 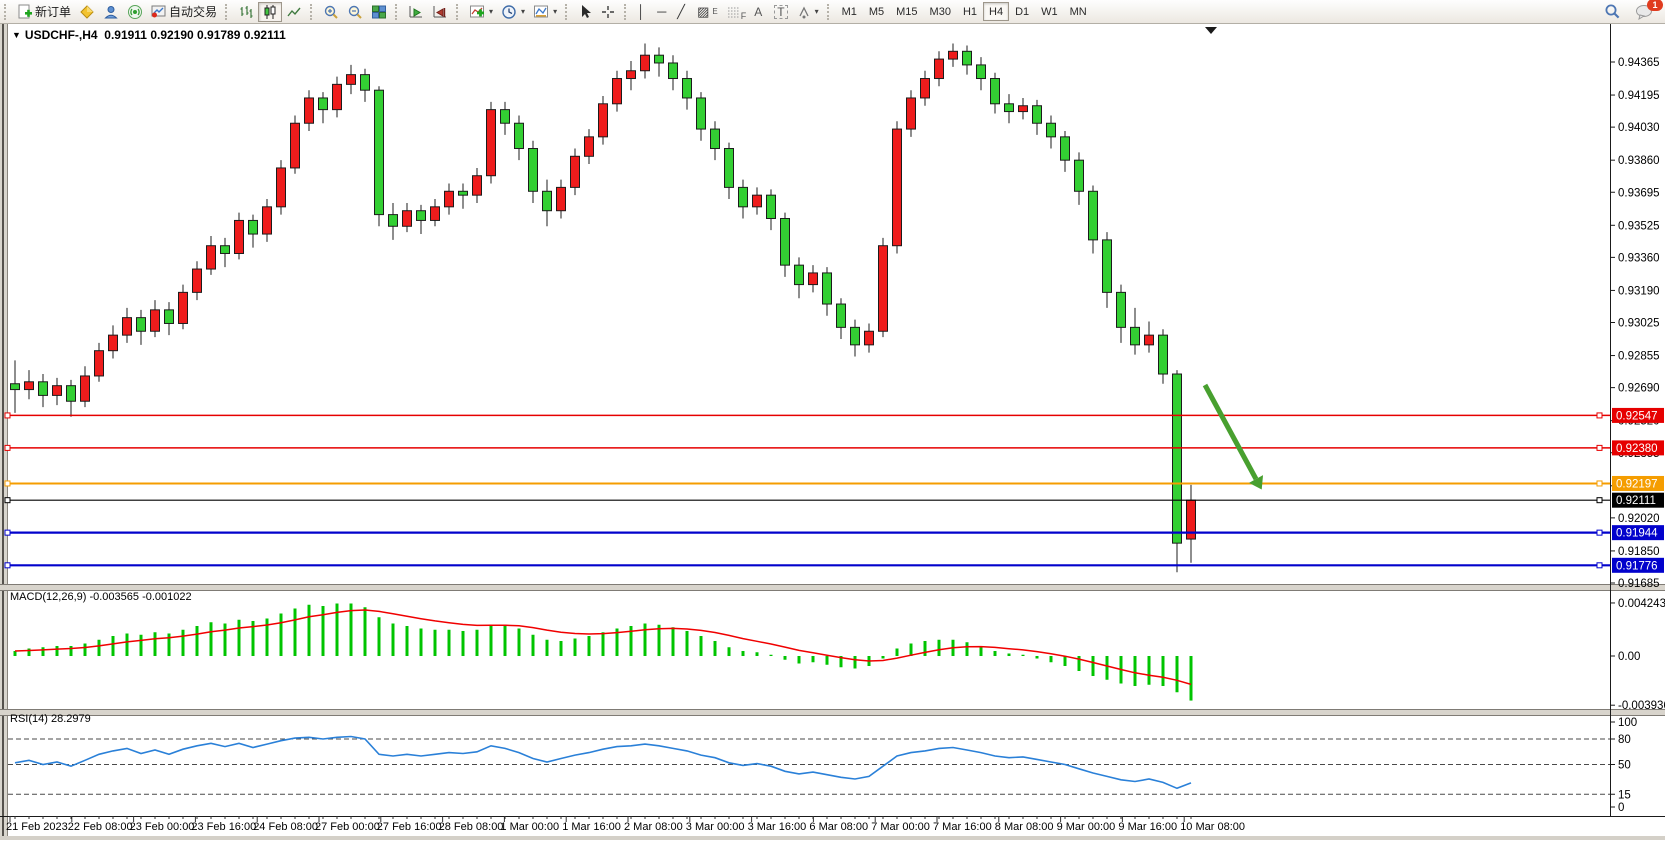 What do you see at coordinates (513, 12) in the screenshot?
I see `periods-button: ▾` at bounding box center [513, 12].